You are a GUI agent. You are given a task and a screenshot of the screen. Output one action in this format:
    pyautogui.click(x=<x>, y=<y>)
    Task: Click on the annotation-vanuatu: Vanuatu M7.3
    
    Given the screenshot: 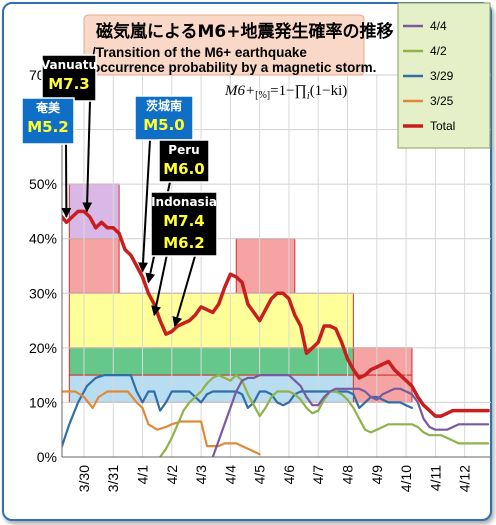 What is the action you would take?
    pyautogui.click(x=69, y=133)
    